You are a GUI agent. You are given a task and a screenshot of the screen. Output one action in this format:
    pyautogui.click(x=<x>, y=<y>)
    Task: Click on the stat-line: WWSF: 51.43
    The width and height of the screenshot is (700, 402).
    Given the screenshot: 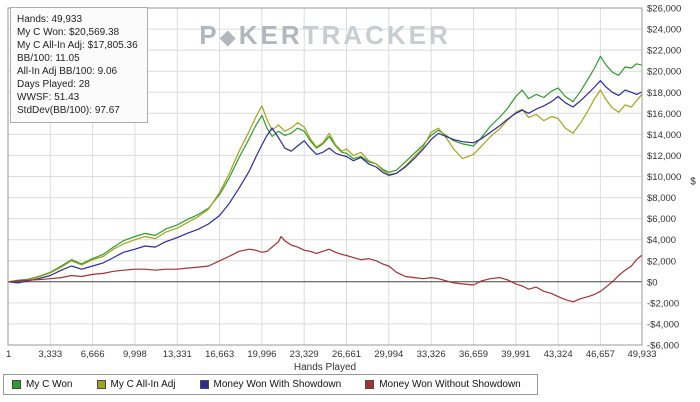 What is the action you would take?
    pyautogui.click(x=48, y=97)
    